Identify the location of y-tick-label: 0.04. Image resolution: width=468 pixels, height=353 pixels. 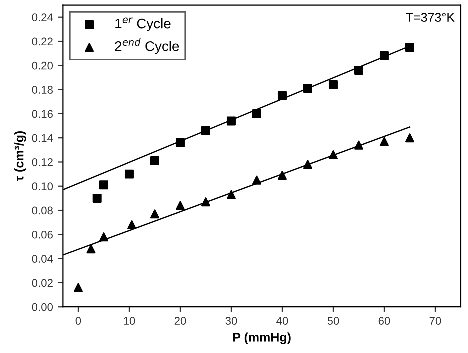
(43, 259).